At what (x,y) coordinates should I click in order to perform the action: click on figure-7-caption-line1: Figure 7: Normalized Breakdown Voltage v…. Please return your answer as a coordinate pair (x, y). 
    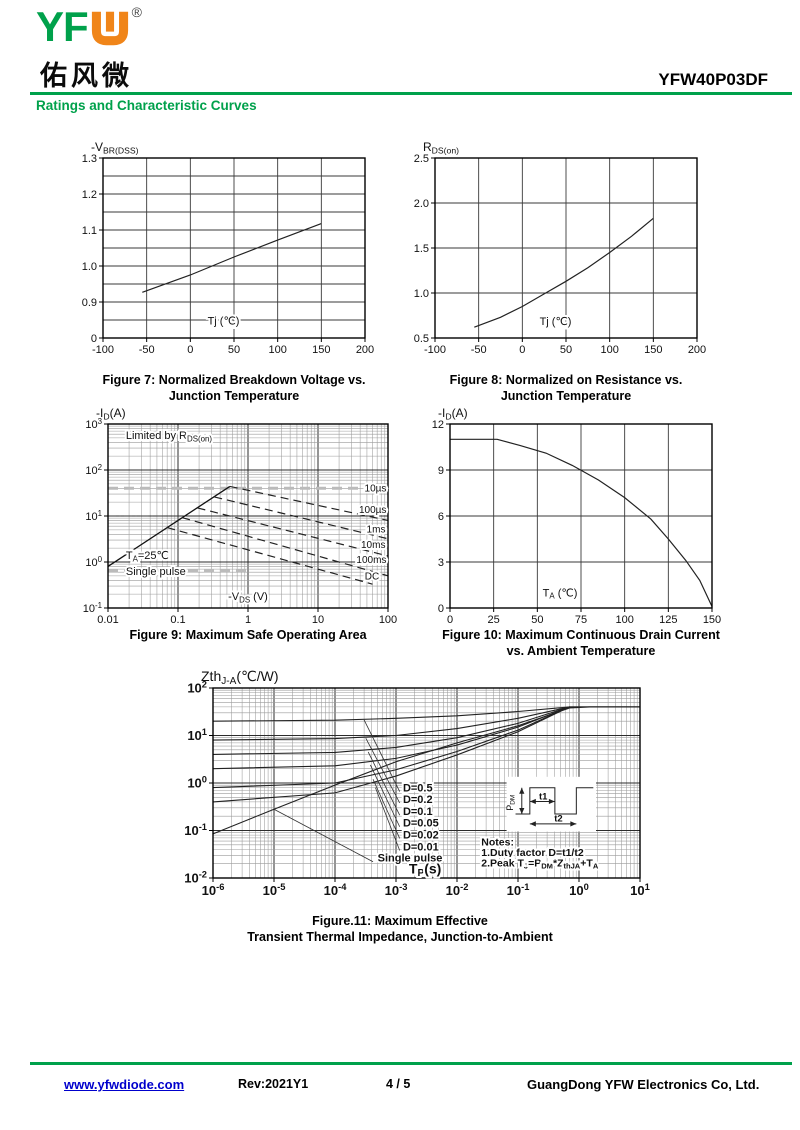
    Looking at the image, I should click on (234, 380).